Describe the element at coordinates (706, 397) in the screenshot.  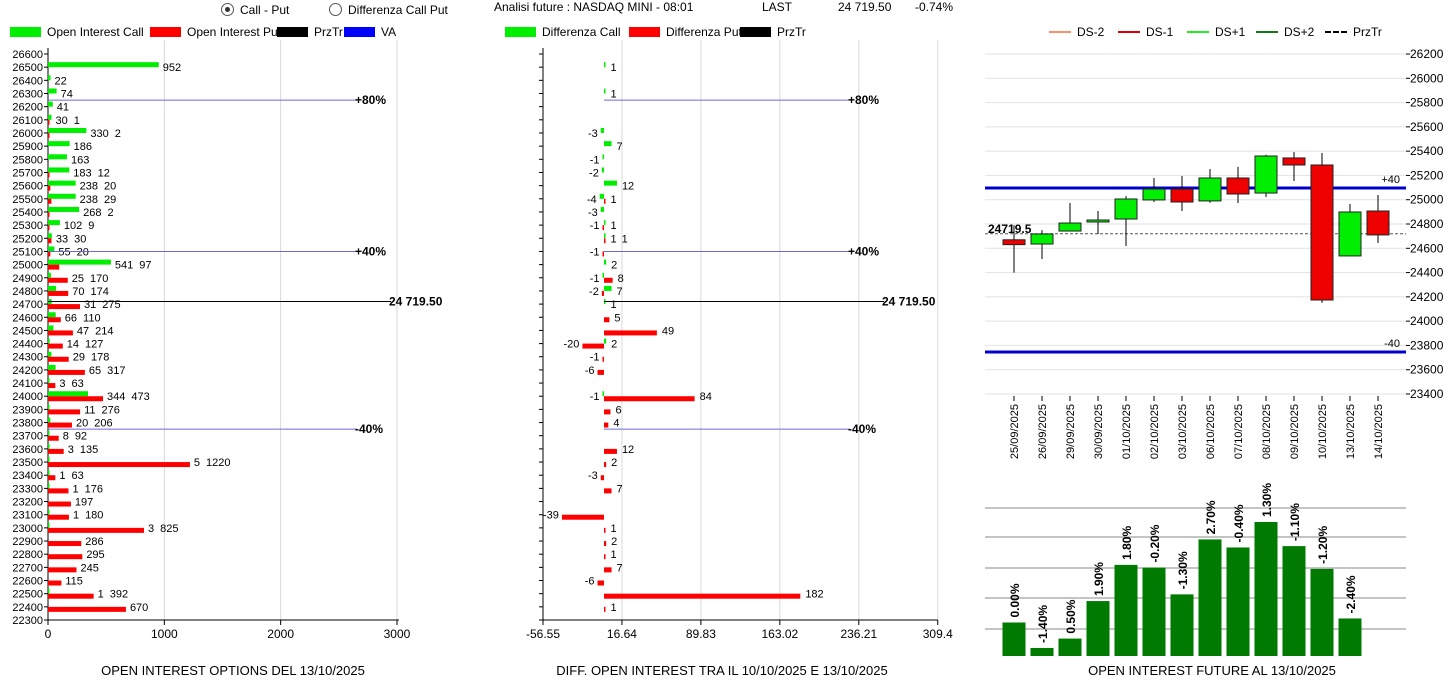
I see `diff-put-label: 84` at that location.